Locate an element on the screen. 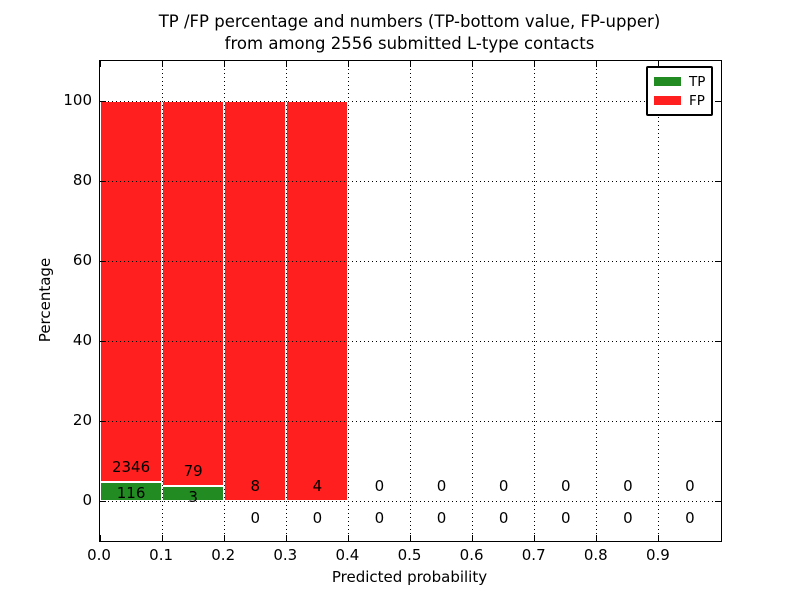  x-tick-label: 0.5 is located at coordinates (409, 555).